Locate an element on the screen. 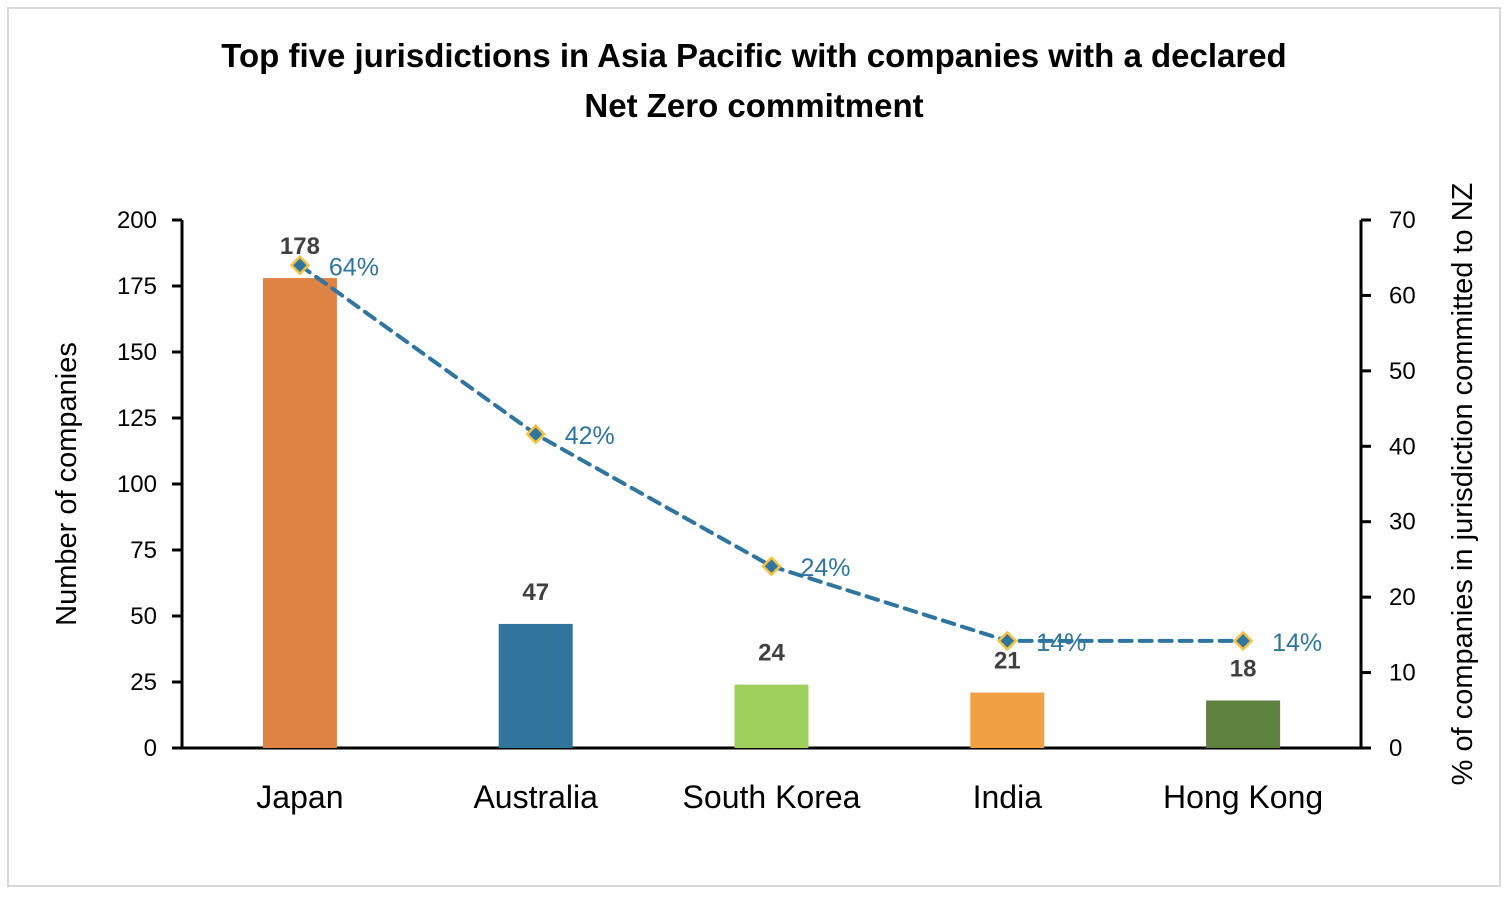 This screenshot has height=898, width=1512. bar-hong-kong is located at coordinates (1243, 724).